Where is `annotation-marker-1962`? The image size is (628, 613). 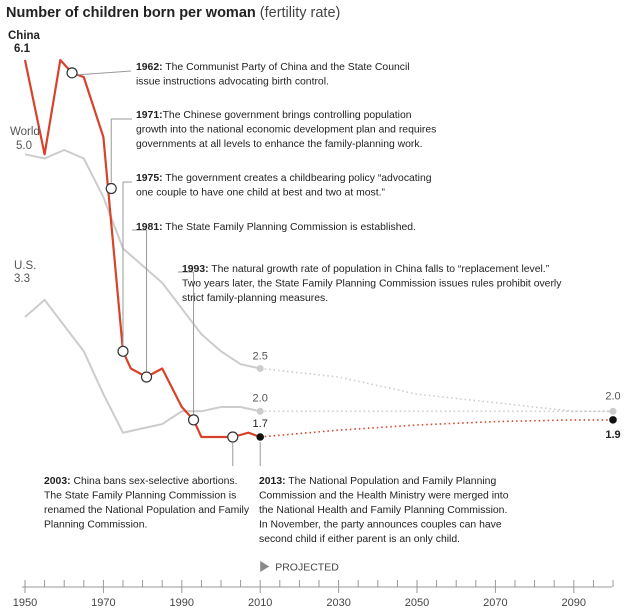
annotation-marker-1962 is located at coordinates (72, 73).